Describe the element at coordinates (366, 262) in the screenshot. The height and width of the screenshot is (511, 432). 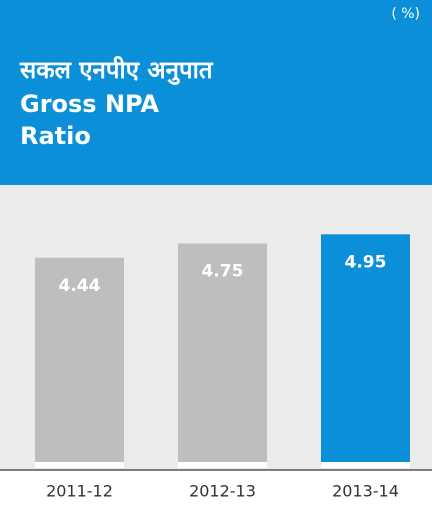
I see `value-label: 4.95` at that location.